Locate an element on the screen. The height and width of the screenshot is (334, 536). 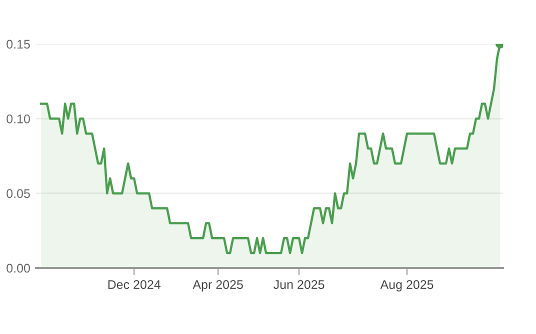
x-tick-label: Apr 2025 is located at coordinates (217, 286).